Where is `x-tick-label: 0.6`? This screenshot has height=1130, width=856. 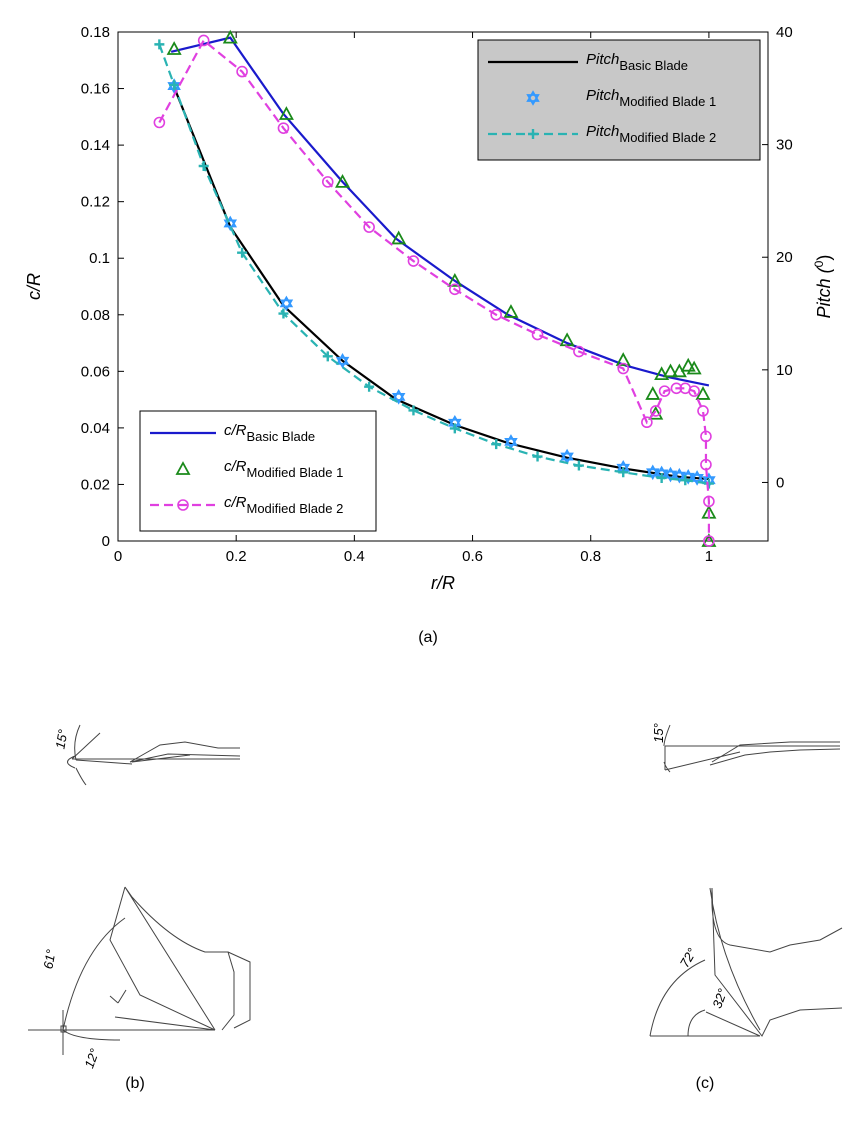 x-tick-label: 0.6 is located at coordinates (472, 556).